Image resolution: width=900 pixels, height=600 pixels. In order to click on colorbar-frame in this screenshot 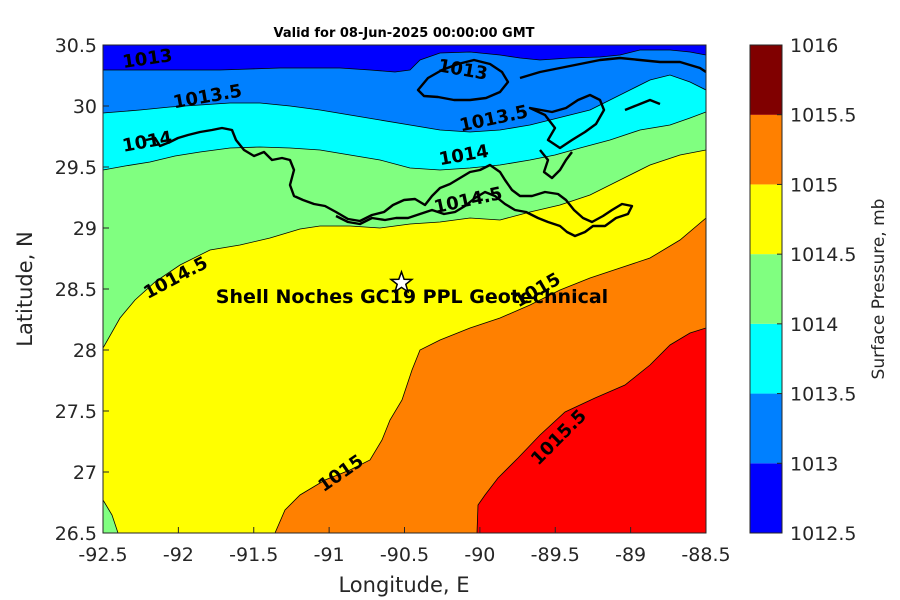, I will do `click(766, 289)`.